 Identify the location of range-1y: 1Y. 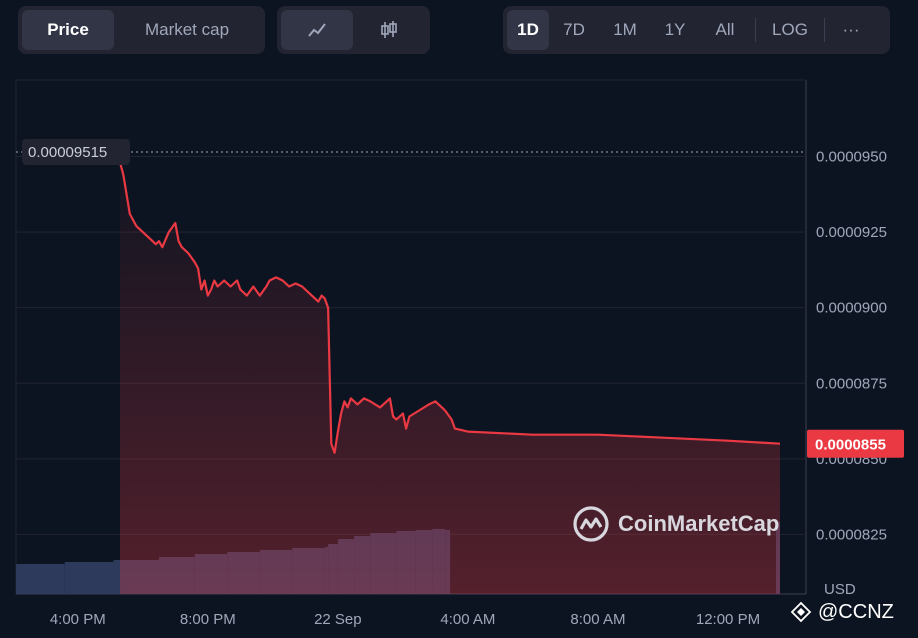
(675, 29).